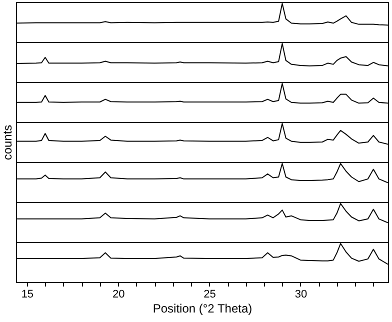 Image resolution: width=392 pixels, height=322 pixels. What do you see at coordinates (202, 309) in the screenshot?
I see `x-axis-title: Position (°2 Theta)` at bounding box center [202, 309].